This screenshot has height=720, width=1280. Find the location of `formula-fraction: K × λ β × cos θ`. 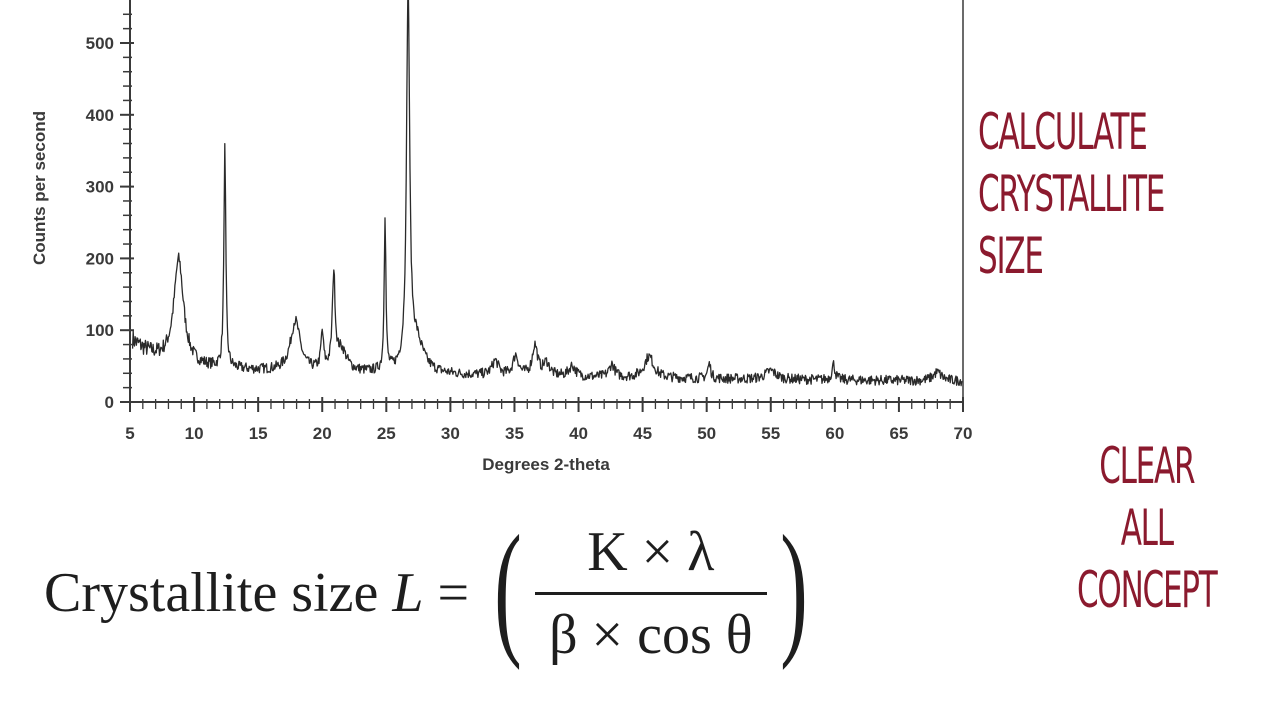

formula-fraction: K × λ β × cos θ is located at coordinates (651, 593).